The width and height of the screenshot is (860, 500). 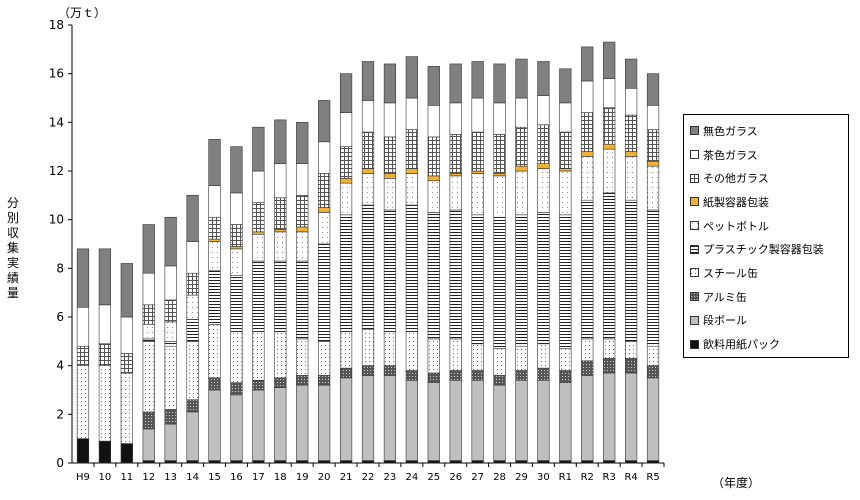 I want to click on x-tick-label: 30, so click(x=543, y=477).